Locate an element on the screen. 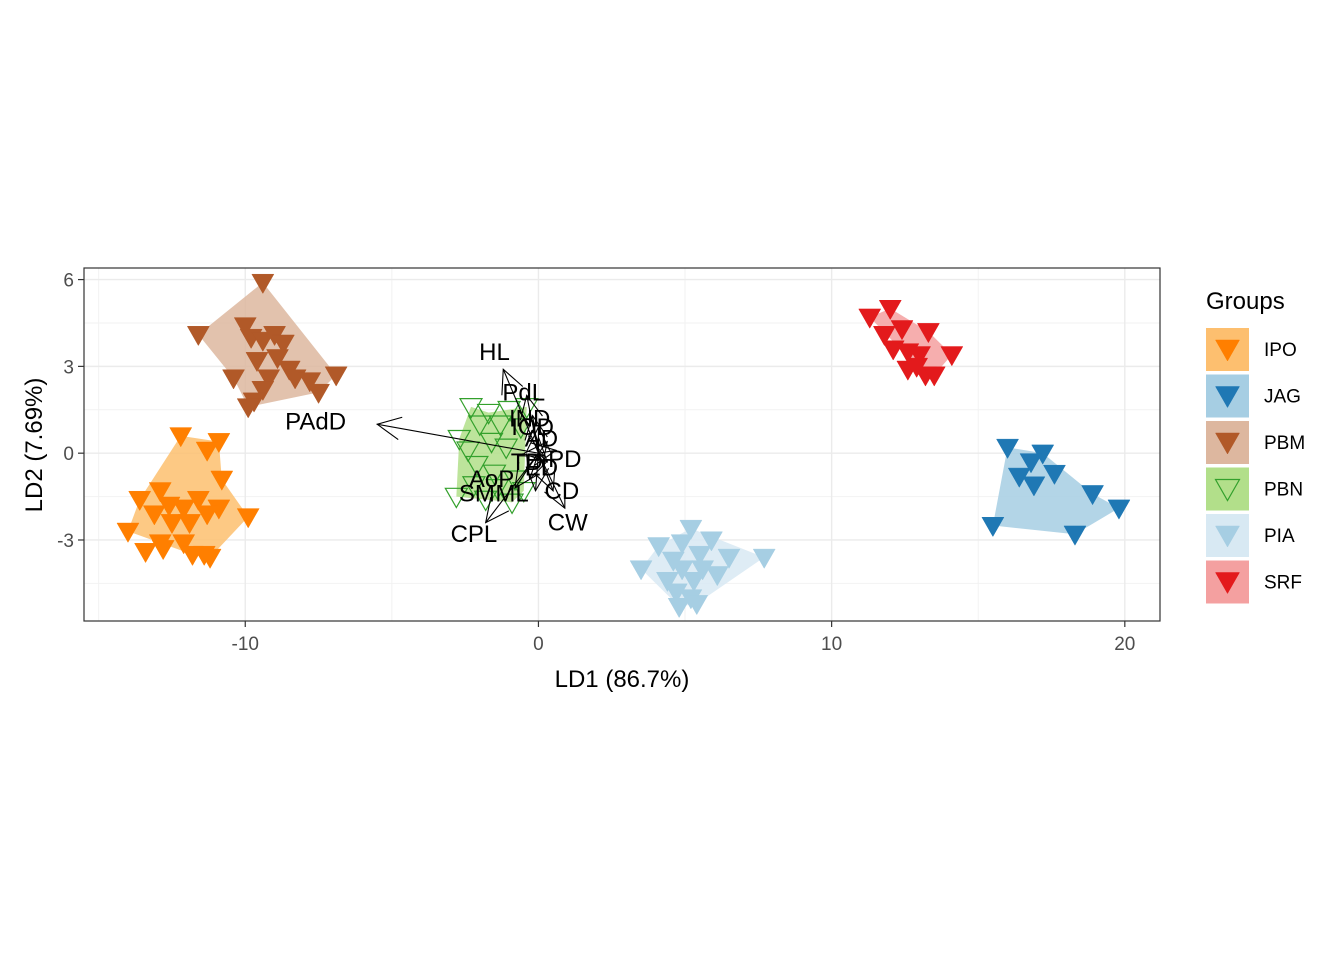 The height and width of the screenshot is (960, 1344). loading-cpl: CPL is located at coordinates (495, 500).